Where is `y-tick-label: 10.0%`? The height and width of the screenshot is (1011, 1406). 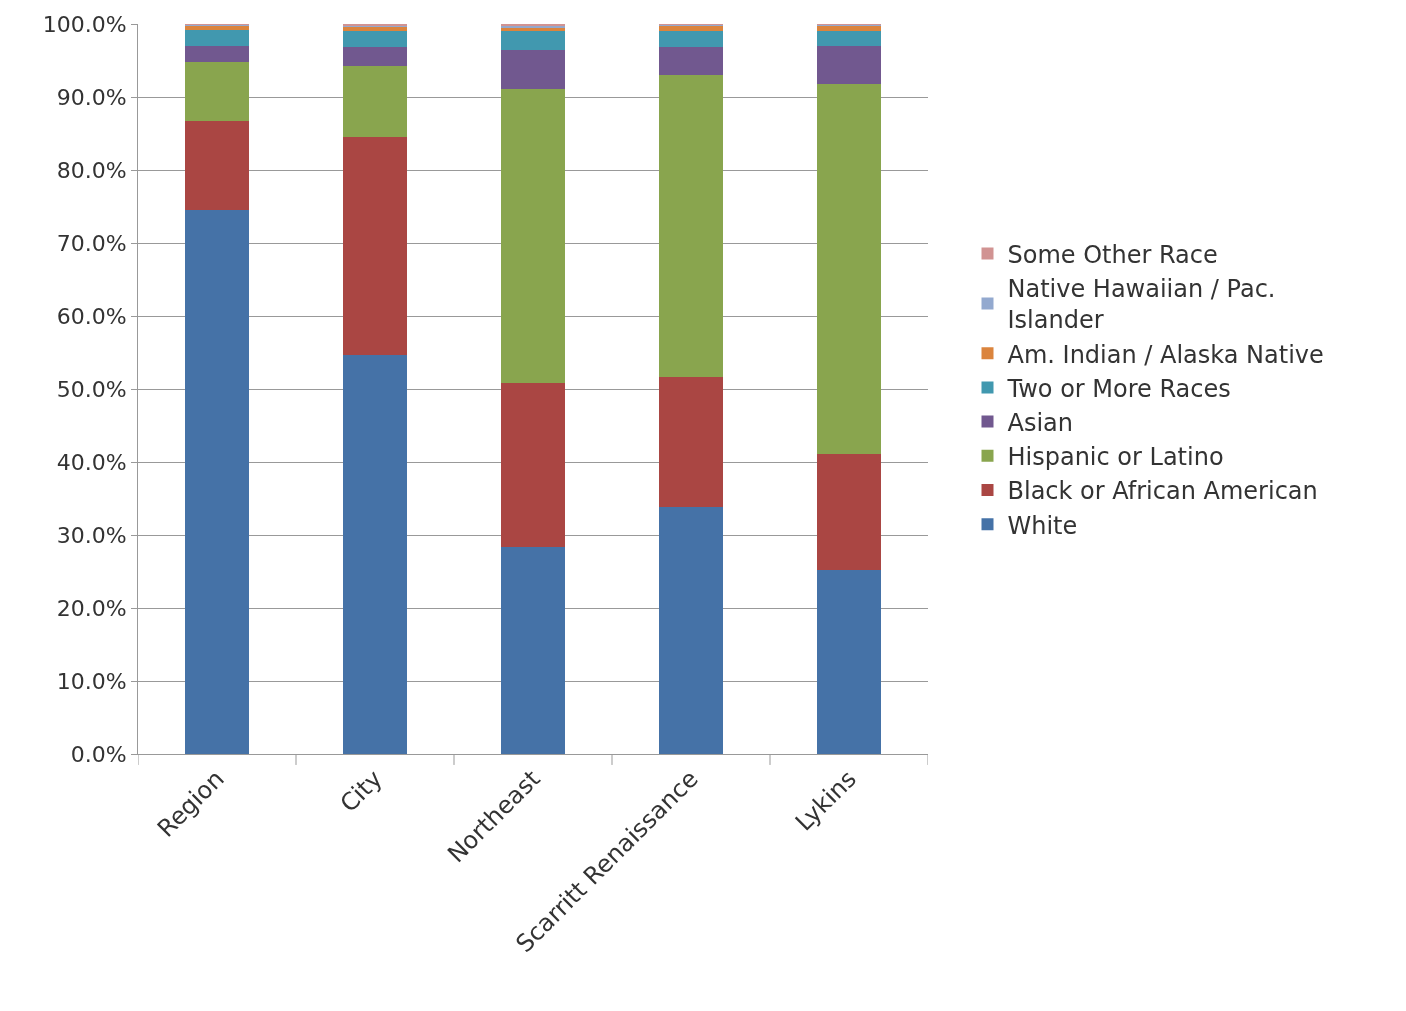
y-tick-label: 10.0% is located at coordinates (91, 681).